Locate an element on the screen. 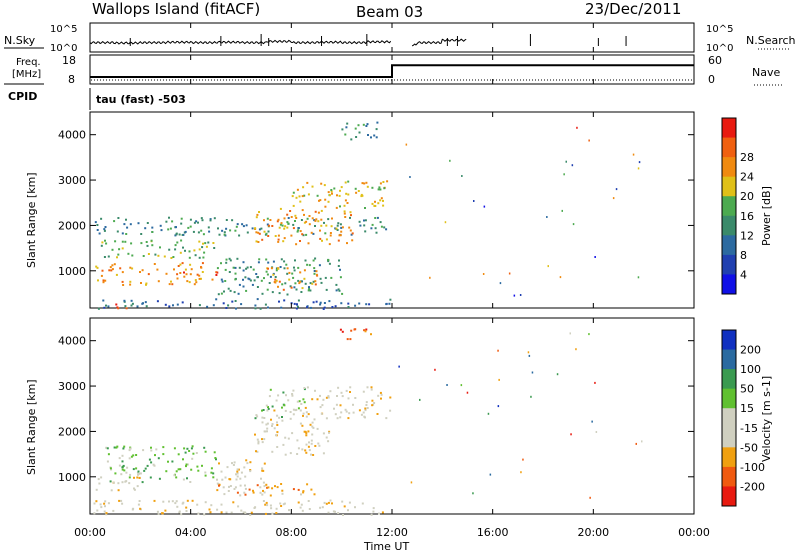 Image resolution: width=800 pixels, height=554 pixels. cpid-label: CPID is located at coordinates (22, 96).